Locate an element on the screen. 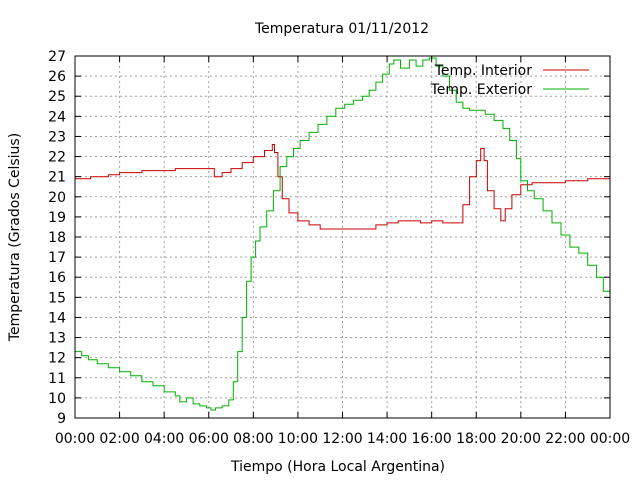 This screenshot has width=640, height=480. x-tick-label: 06:00 is located at coordinates (209, 439).